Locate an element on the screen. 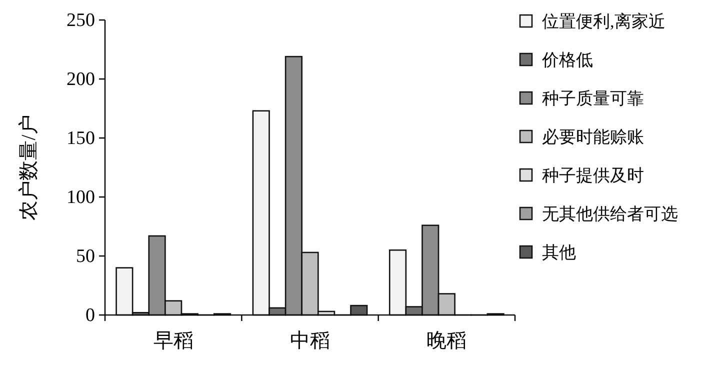  x-tick-label: 早稻 is located at coordinates (173, 341).